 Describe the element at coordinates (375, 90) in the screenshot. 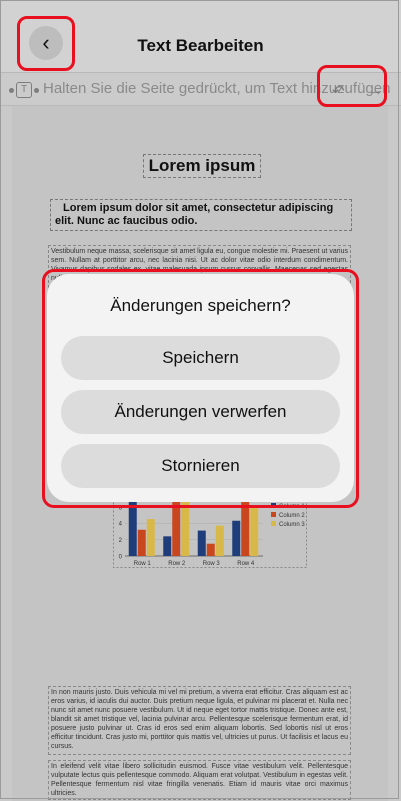

I see `redo-icon: →` at that location.